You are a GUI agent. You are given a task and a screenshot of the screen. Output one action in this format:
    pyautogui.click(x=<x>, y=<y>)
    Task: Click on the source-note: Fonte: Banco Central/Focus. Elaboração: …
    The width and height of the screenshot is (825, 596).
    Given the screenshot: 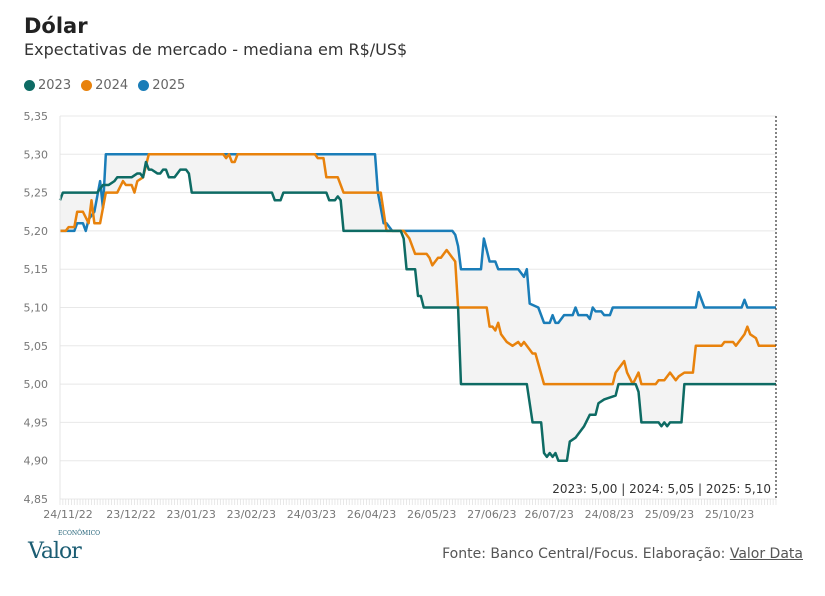 What is the action you would take?
    pyautogui.click(x=622, y=554)
    